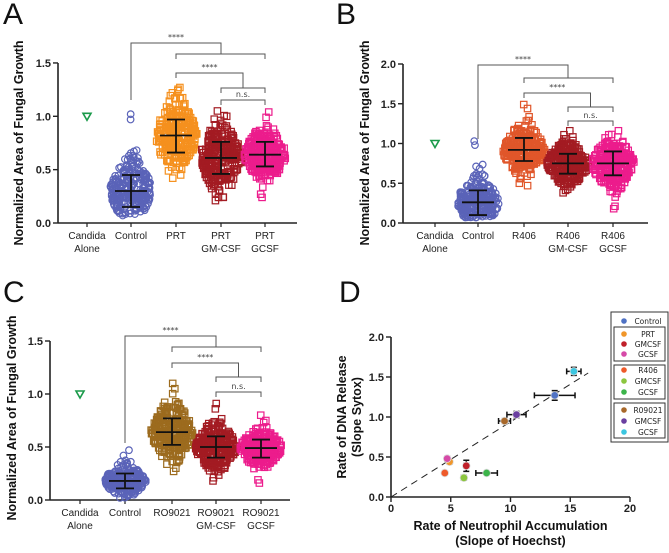 The image size is (669, 553). I want to click on scatter-point-r406-gmcsf, so click(464, 477).